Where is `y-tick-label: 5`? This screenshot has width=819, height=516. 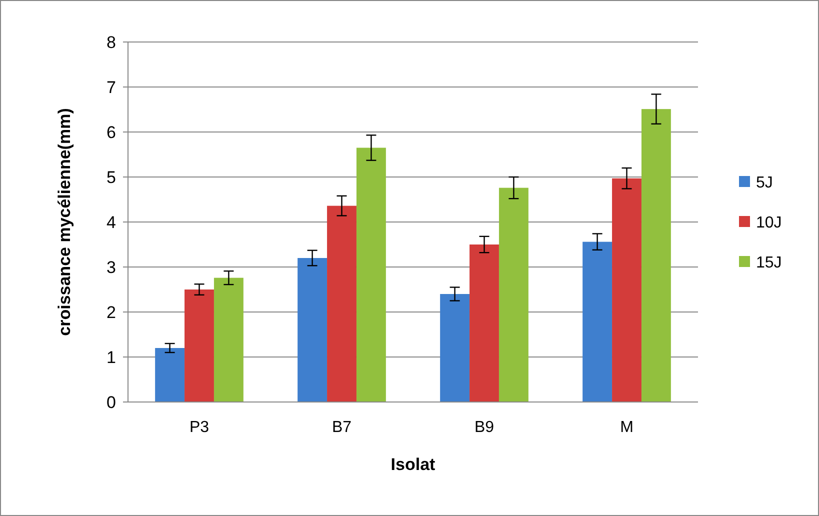 y-tick-label: 5 is located at coordinates (111, 177).